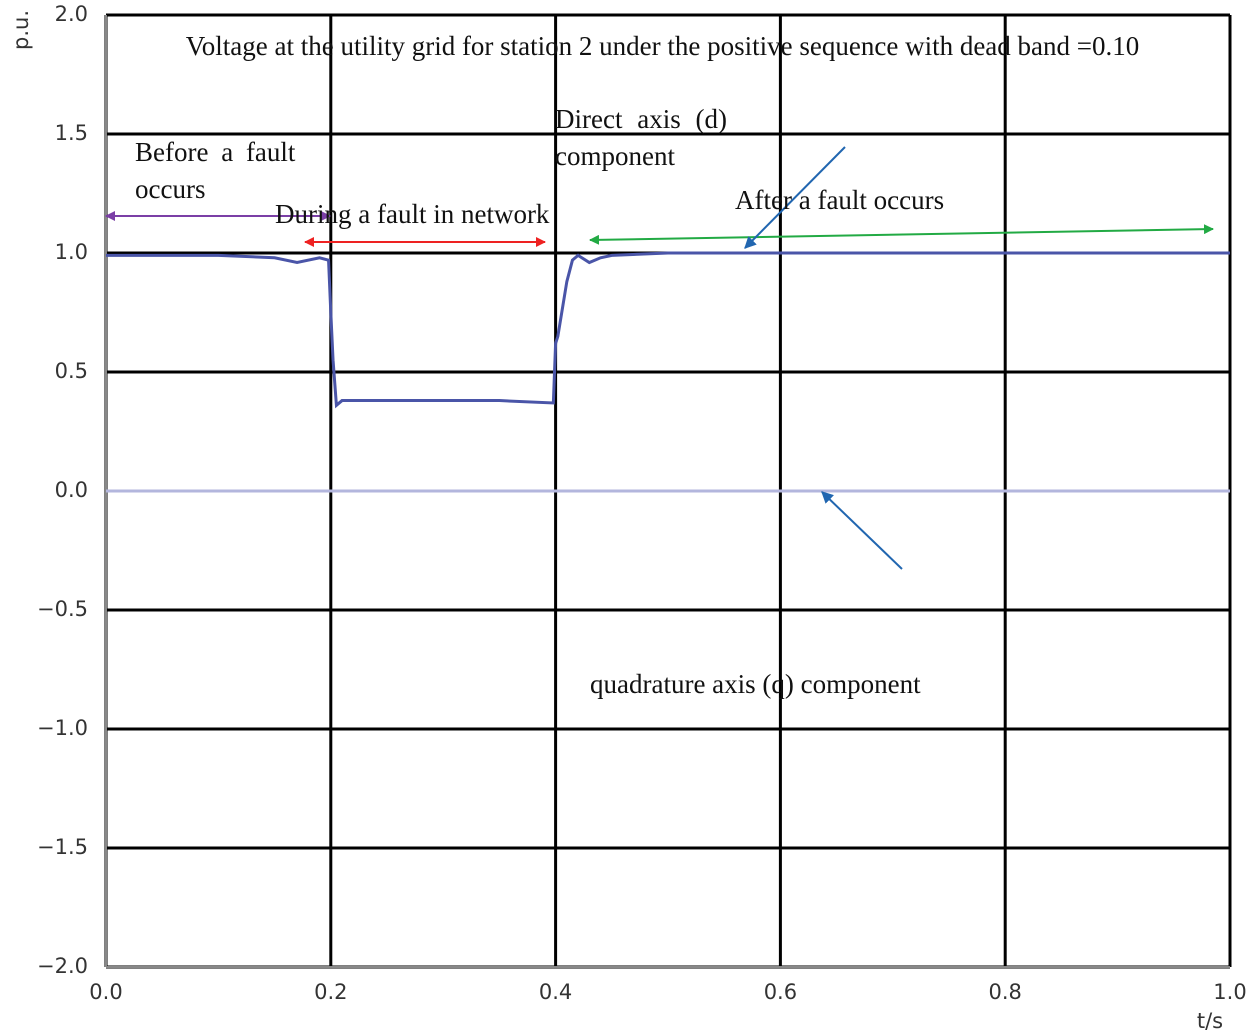  What do you see at coordinates (62, 728) in the screenshot?
I see `y-tick-label: −1.0` at bounding box center [62, 728].